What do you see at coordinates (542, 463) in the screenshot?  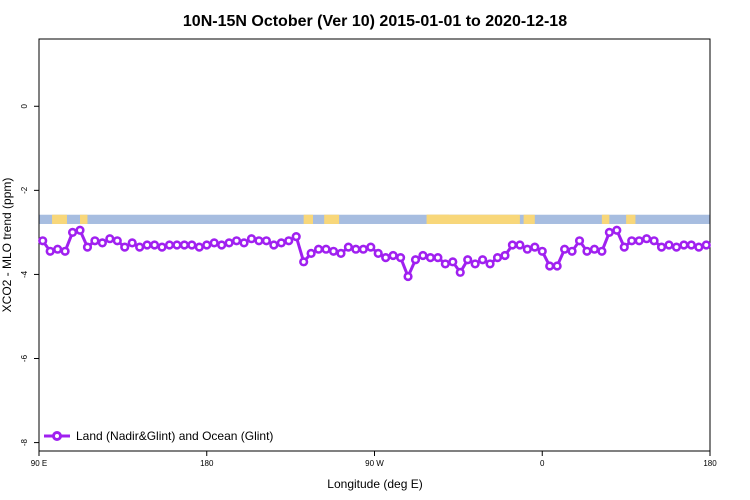 I see `x-tick-label: 0` at bounding box center [542, 463].